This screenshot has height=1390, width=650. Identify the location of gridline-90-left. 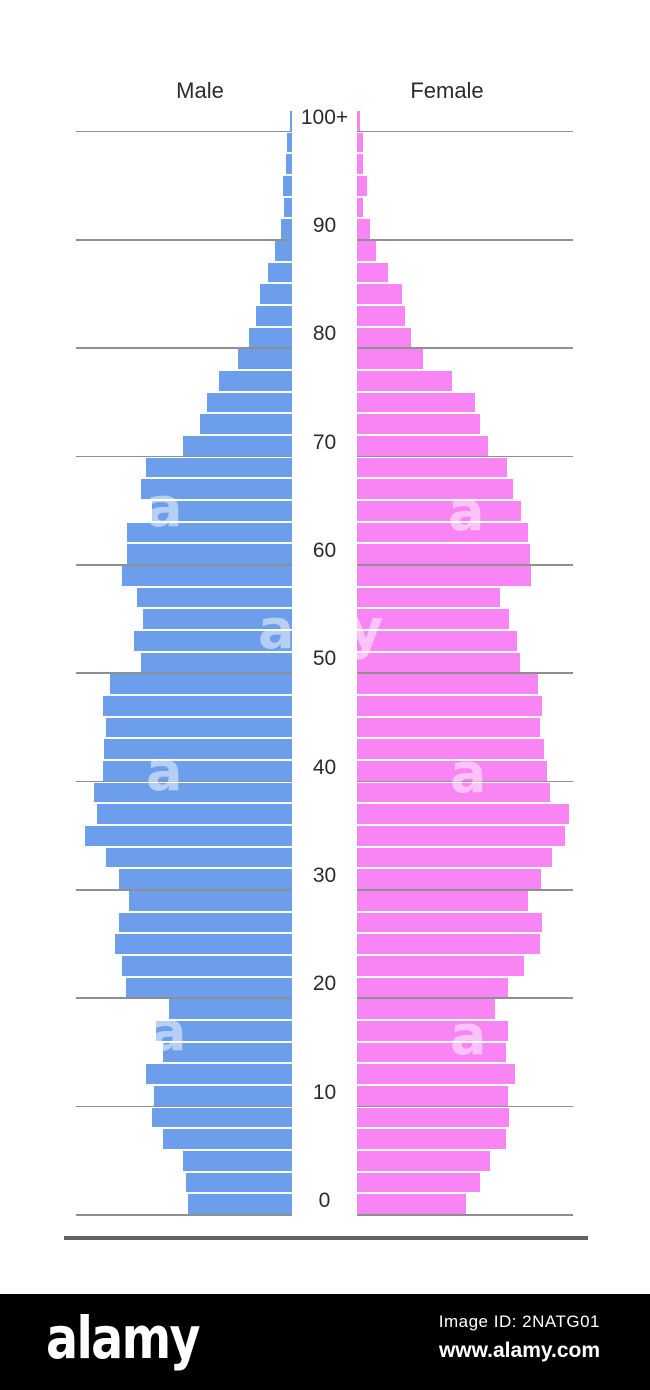
(184, 240).